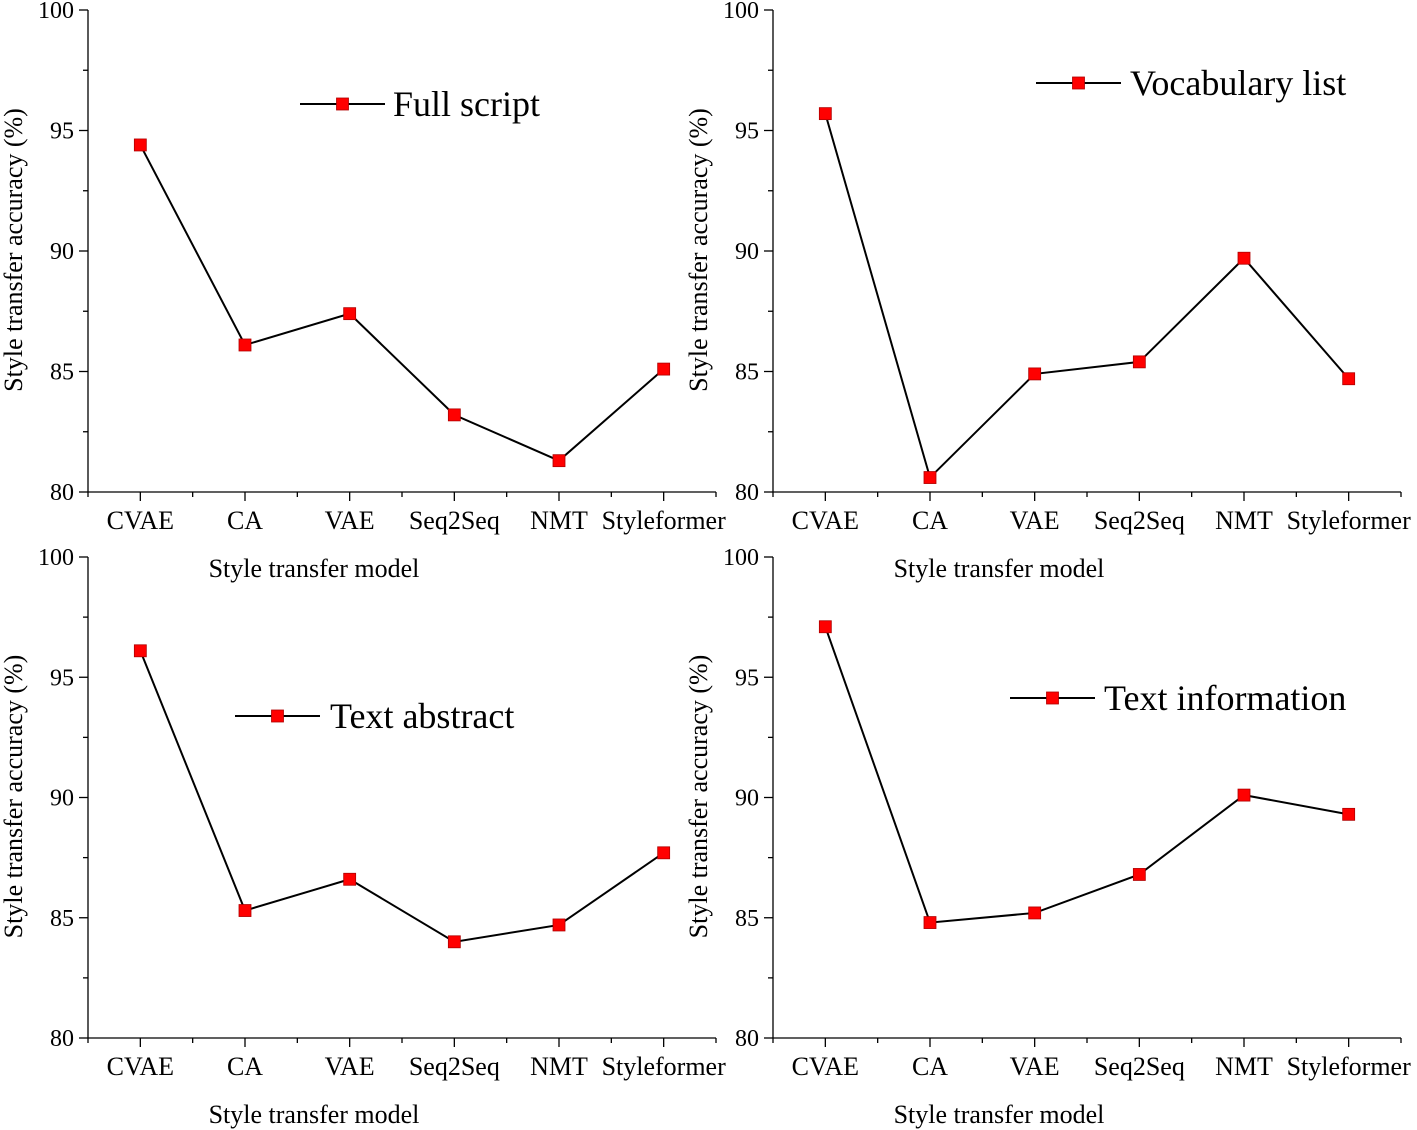 The image size is (1417, 1130). Describe the element at coordinates (1225, 698) in the screenshot. I see `legend-label: Text information` at that location.